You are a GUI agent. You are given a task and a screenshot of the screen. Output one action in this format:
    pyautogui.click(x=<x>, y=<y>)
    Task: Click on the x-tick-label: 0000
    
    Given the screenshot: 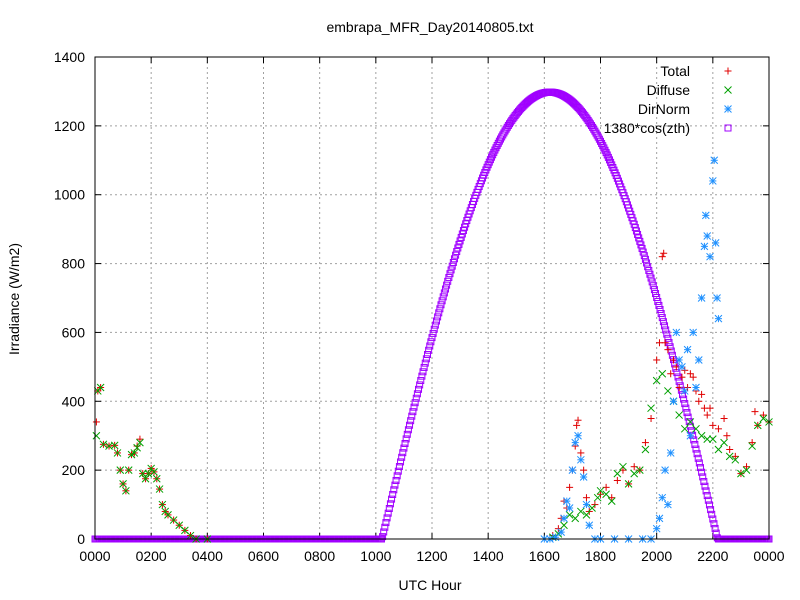 What is the action you would take?
    pyautogui.click(x=94, y=556)
    